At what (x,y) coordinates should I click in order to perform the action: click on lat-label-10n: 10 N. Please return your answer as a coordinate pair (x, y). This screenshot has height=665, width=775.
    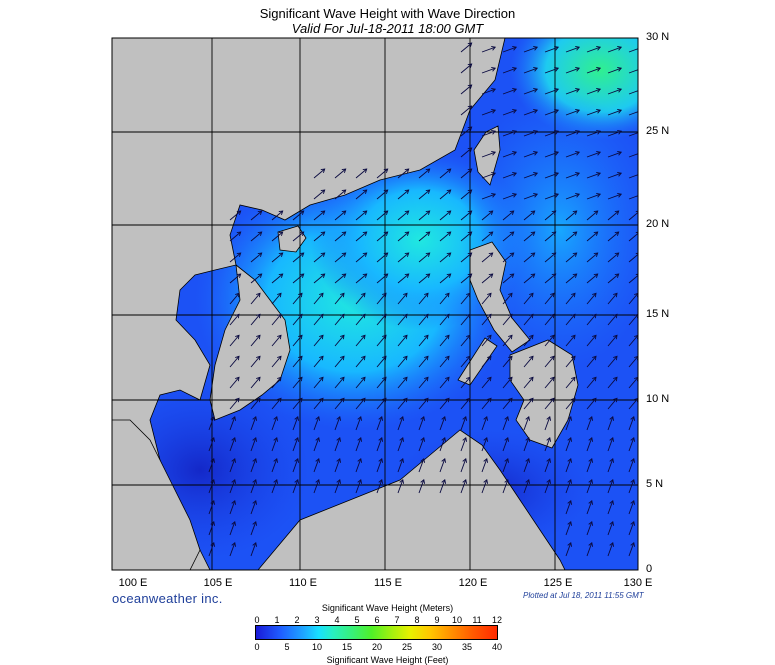
    Looking at the image, I should click on (658, 399).